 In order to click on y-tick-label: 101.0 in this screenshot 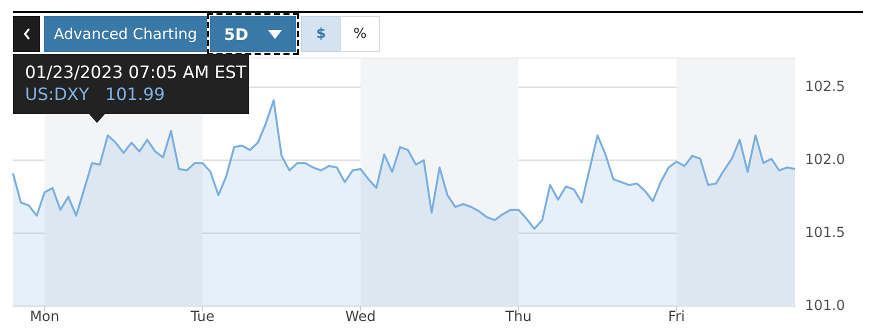, I will do `click(825, 306)`.